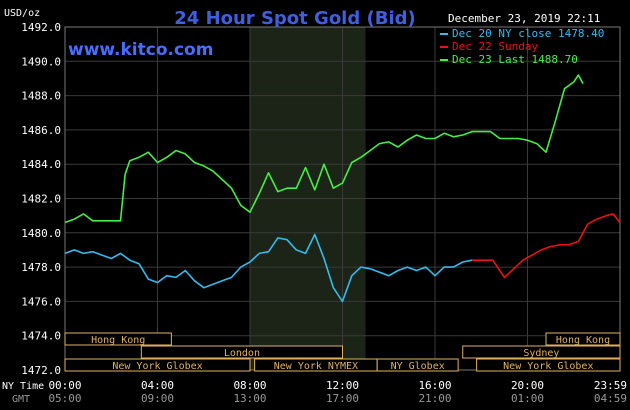 This screenshot has height=410, width=630. Describe the element at coordinates (41, 233) in the screenshot. I see `y-tick-label: 1480.0` at that location.